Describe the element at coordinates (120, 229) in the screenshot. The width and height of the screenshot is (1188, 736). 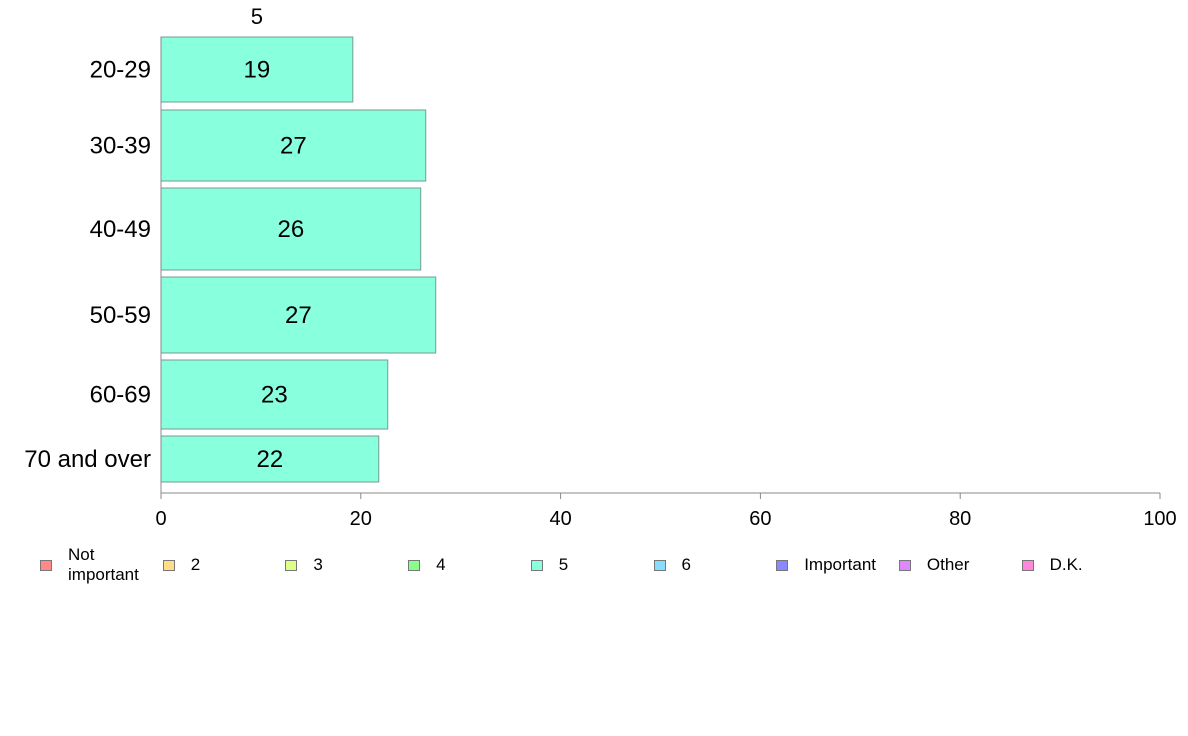
I see `y-tick-label: 40-49` at that location.